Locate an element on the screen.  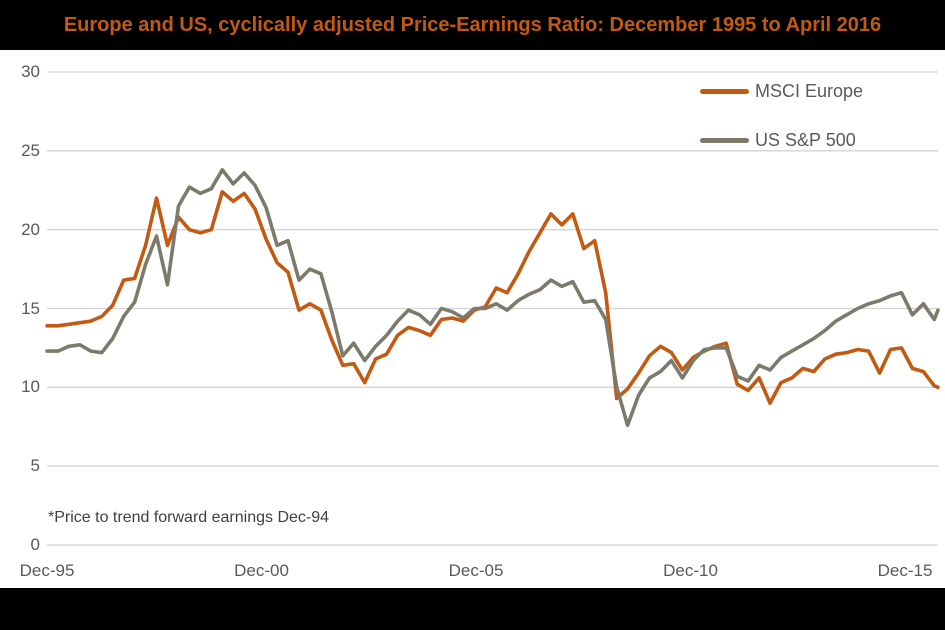
x-tick-label-dec-15: Dec-15 is located at coordinates (905, 570).